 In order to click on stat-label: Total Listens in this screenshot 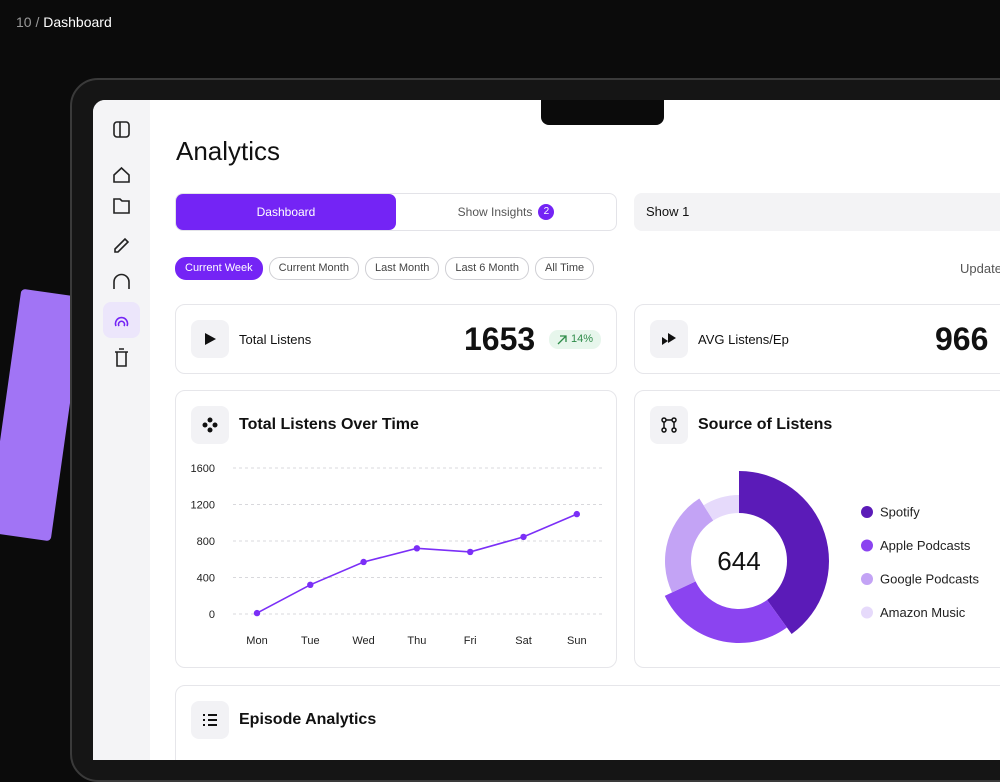, I will do `click(275, 339)`.